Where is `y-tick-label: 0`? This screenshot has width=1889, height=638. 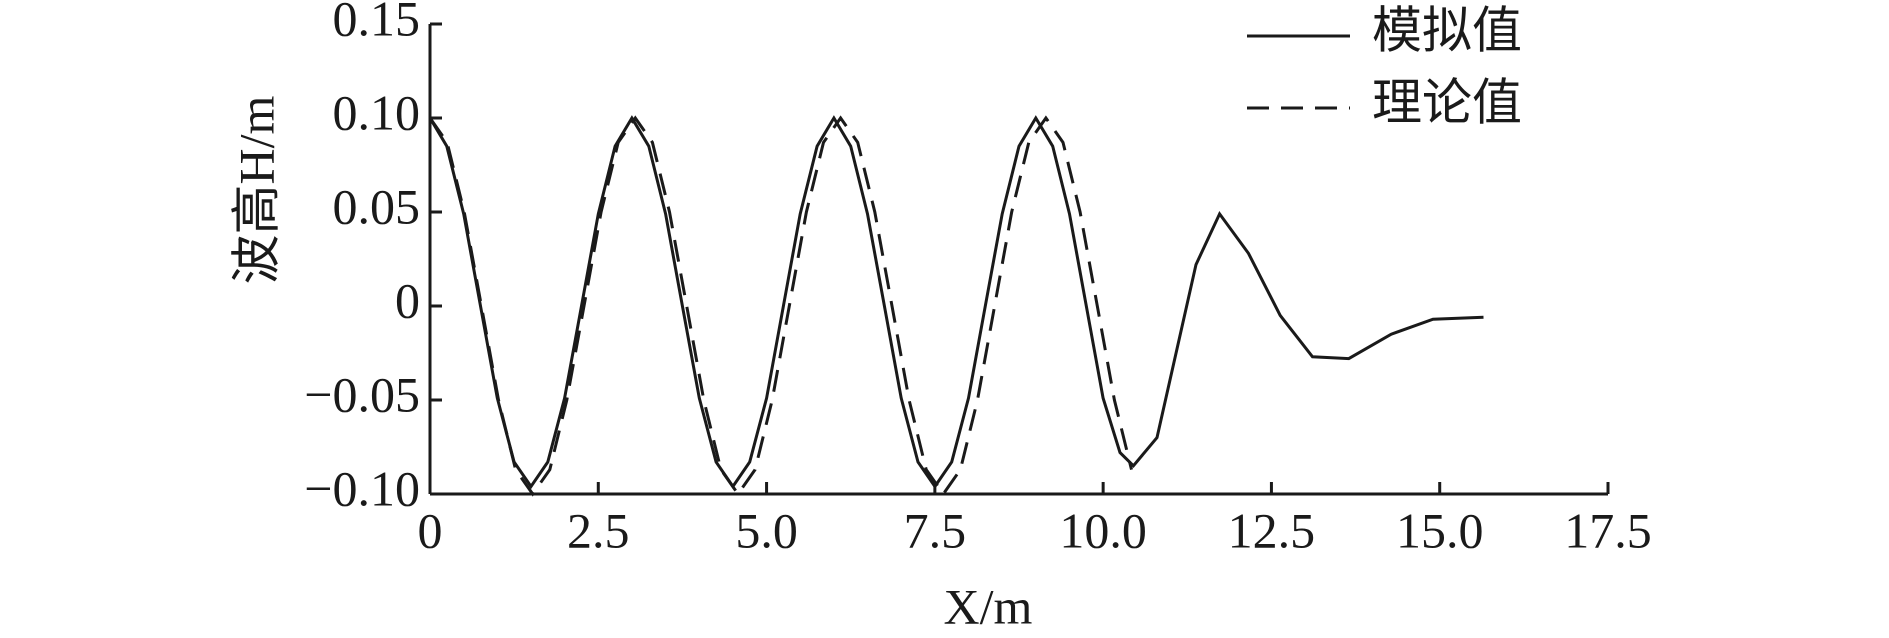 y-tick-label: 0 is located at coordinates (407, 300).